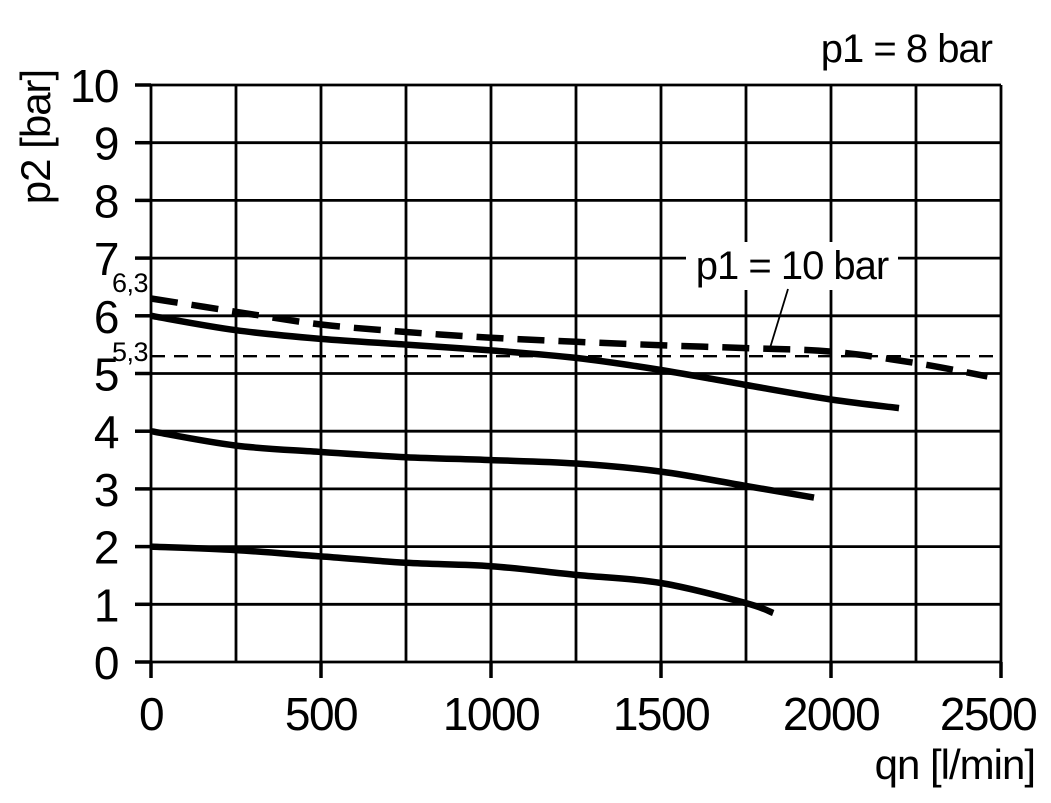  I want to click on x-tick-label: 1500, so click(661, 714).